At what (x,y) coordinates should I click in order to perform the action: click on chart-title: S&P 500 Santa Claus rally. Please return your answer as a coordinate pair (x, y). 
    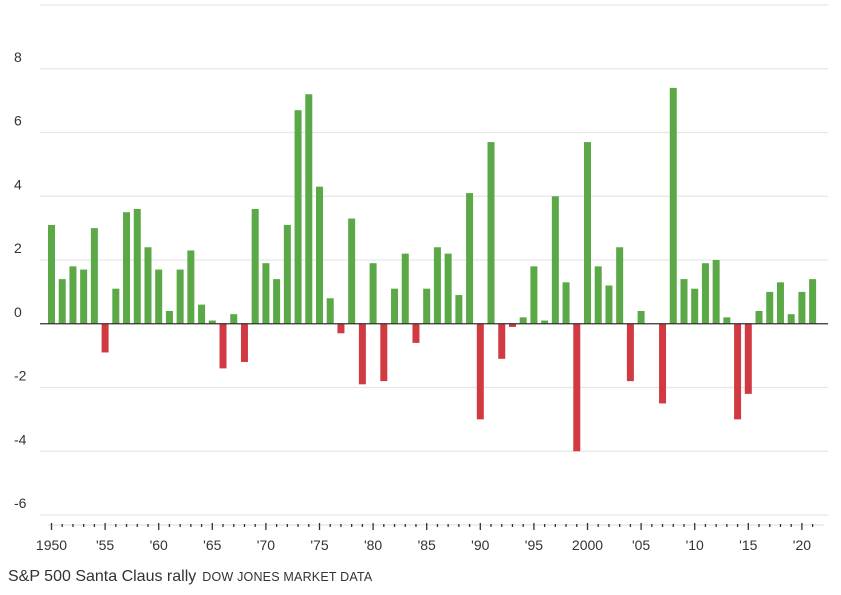
    Looking at the image, I should click on (102, 576).